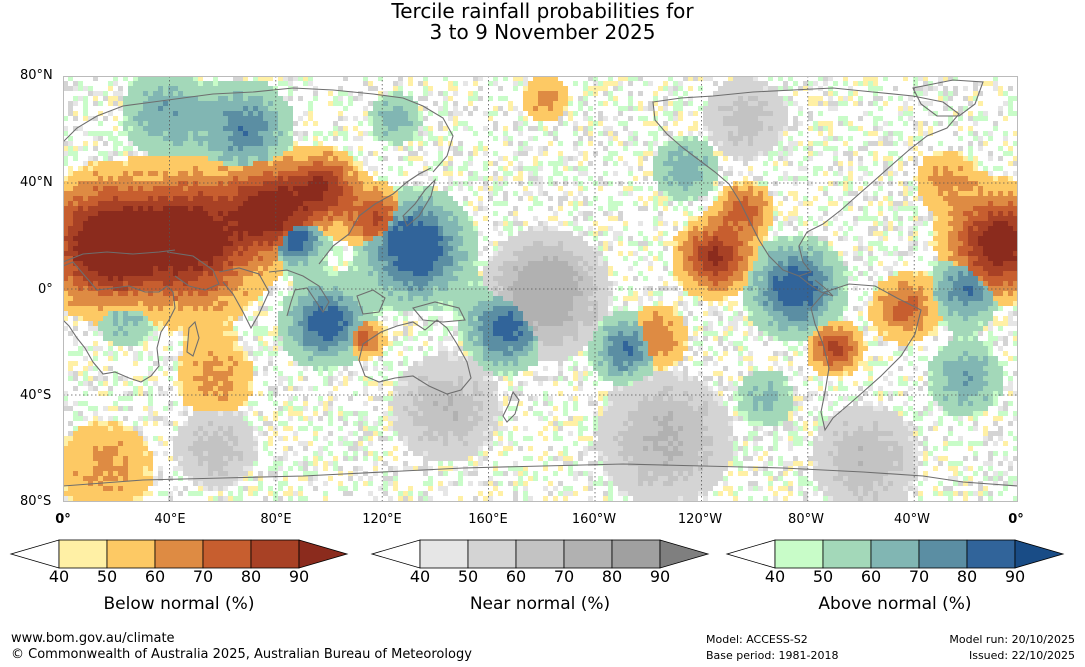  I want to click on legend-above-tick-50: 50, so click(823, 576).